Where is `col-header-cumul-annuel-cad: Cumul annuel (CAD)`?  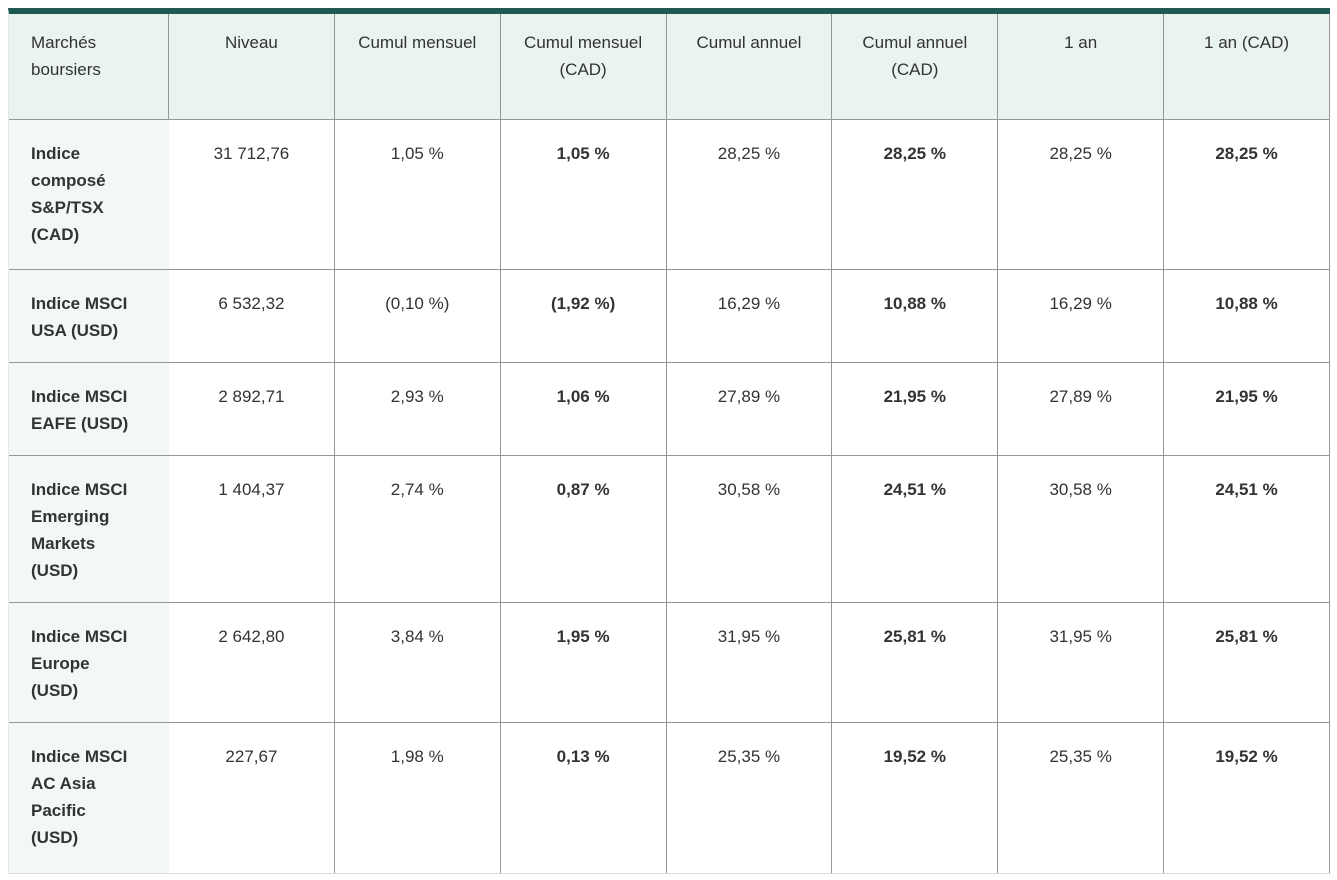
col-header-cumul-annuel-cad: Cumul annuel (CAD) is located at coordinates (915, 67).